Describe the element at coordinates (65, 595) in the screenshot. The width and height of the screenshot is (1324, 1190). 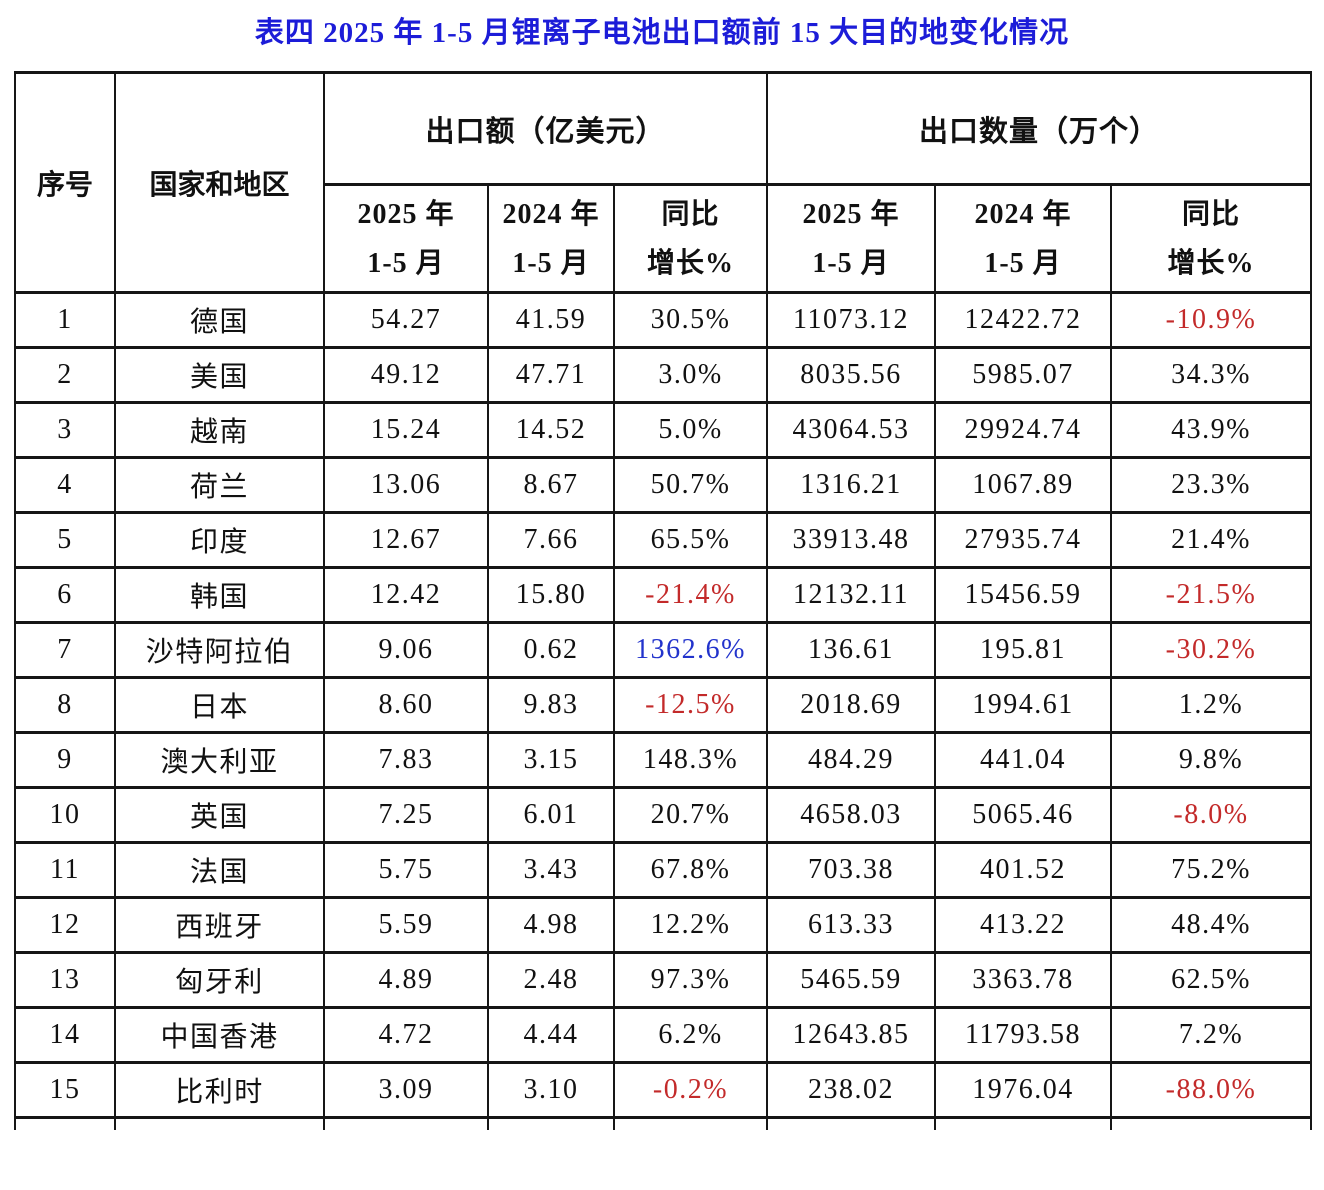
I see `row-index-cell: 6` at that location.